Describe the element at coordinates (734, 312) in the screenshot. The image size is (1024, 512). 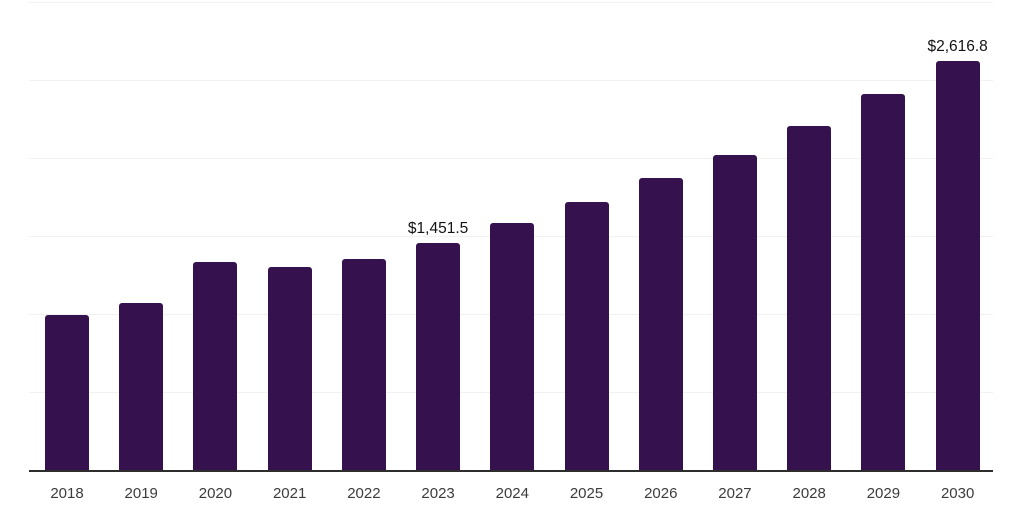
I see `bar-2027` at that location.